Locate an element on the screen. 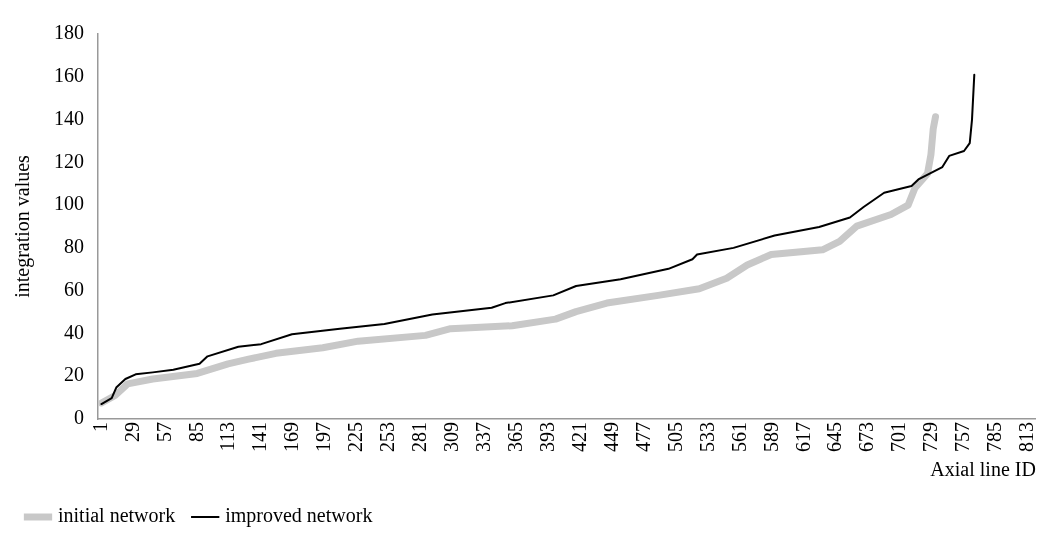  y-tick-label: 80 is located at coordinates (74, 246).